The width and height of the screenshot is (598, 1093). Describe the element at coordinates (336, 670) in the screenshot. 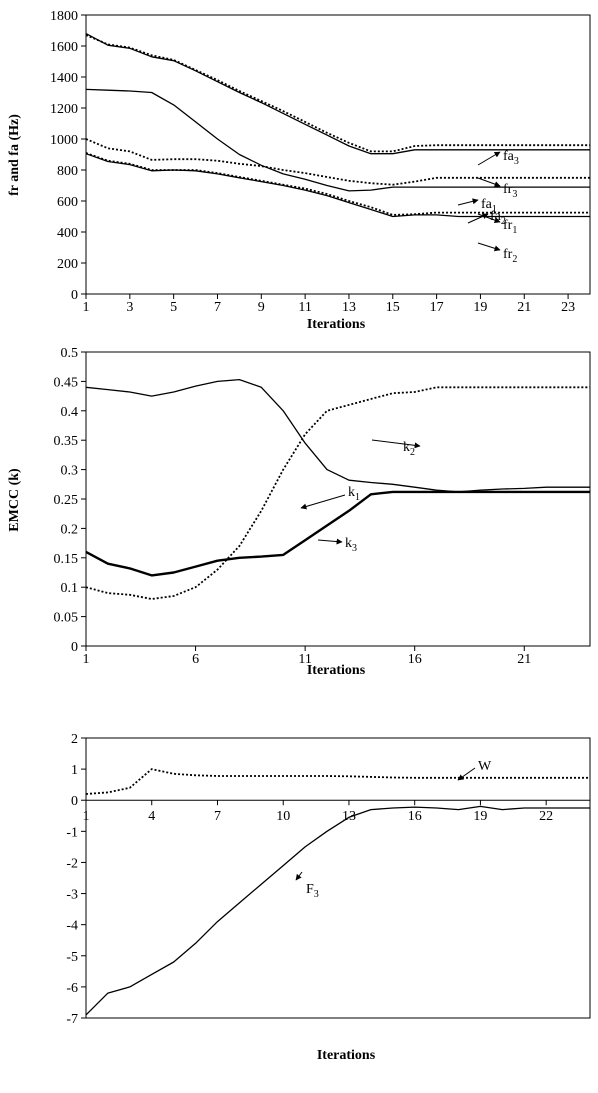

I see `chart-2-x-axis-label: Iterations` at that location.